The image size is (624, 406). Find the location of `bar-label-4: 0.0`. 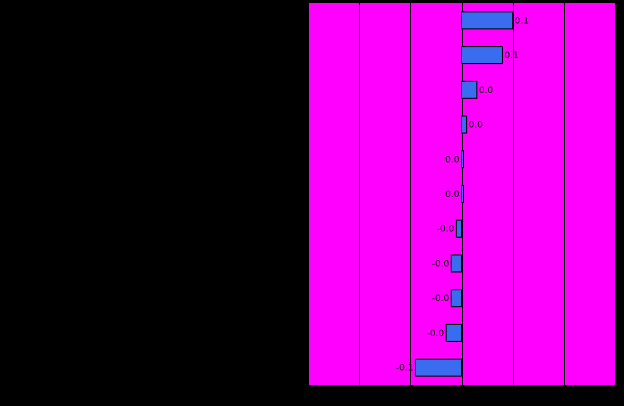

bar-label-4: 0.0 is located at coordinates (452, 160).